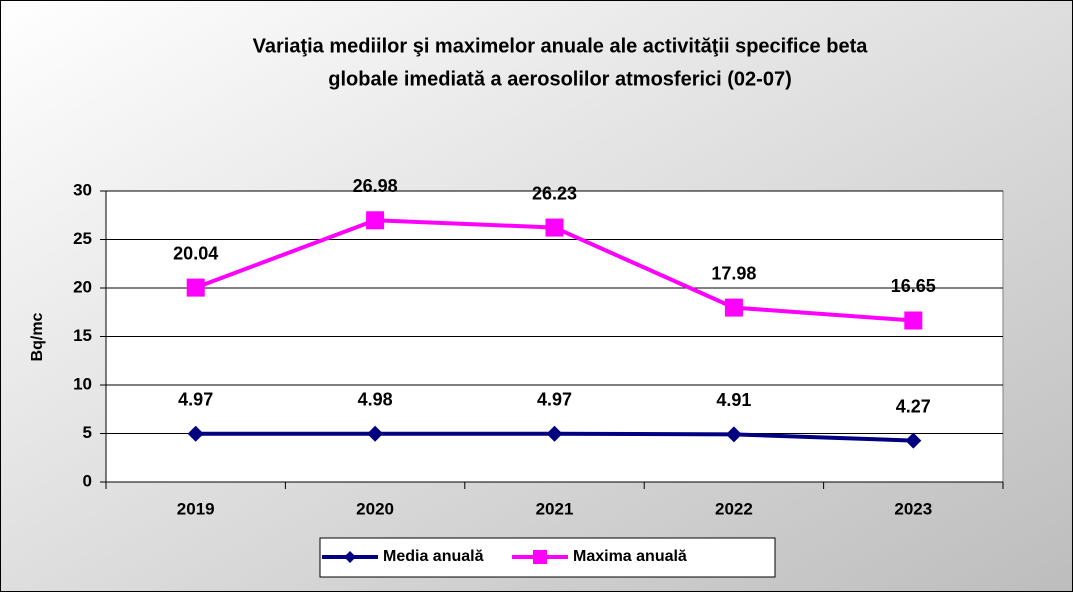 This screenshot has width=1073, height=597. Describe the element at coordinates (555, 508) in the screenshot. I see `x-tick-label: 2021` at that location.